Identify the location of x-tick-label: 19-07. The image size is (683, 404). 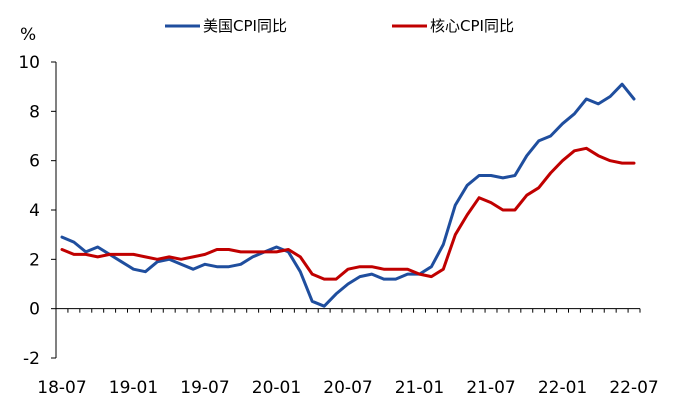
(204, 388).